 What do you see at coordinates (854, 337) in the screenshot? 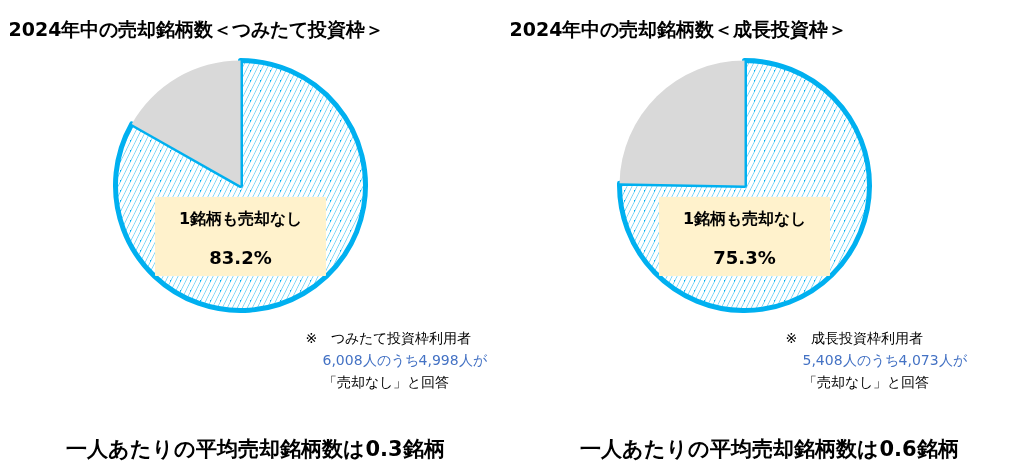
I see `text: ※ 成長投資枠利用者` at bounding box center [854, 337].